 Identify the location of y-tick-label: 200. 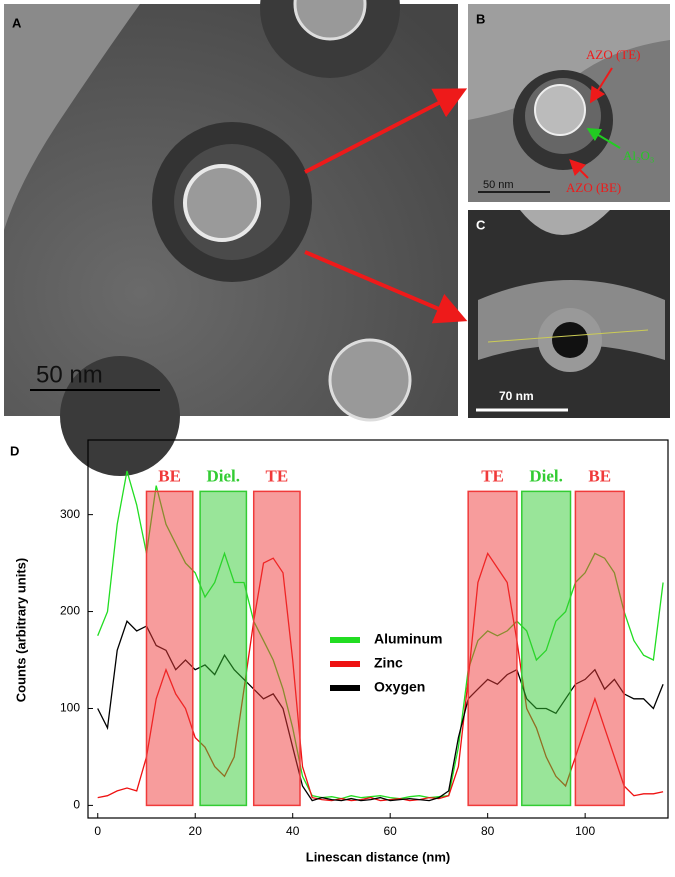
(70, 611).